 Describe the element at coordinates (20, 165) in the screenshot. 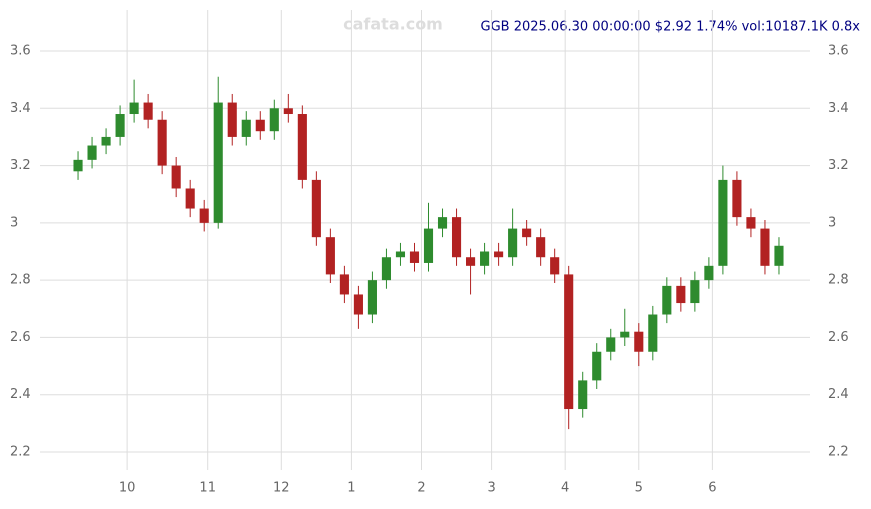

I see `y-tick-label: 3.2` at that location.